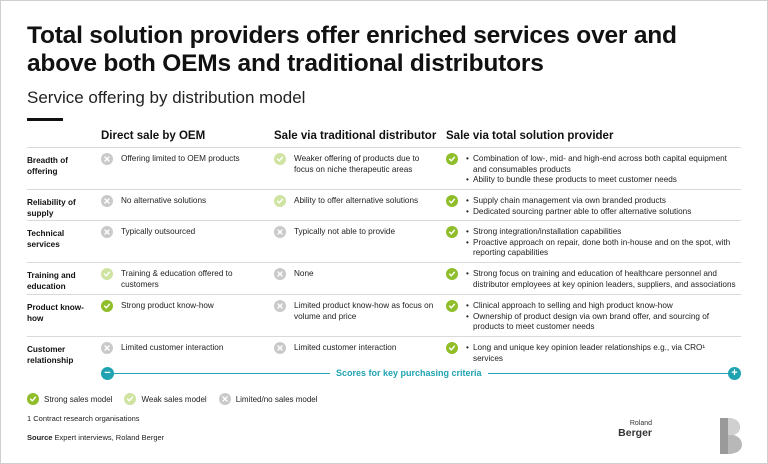 The width and height of the screenshot is (768, 464). Describe the element at coordinates (45, 119) in the screenshot. I see `title-rule` at that location.